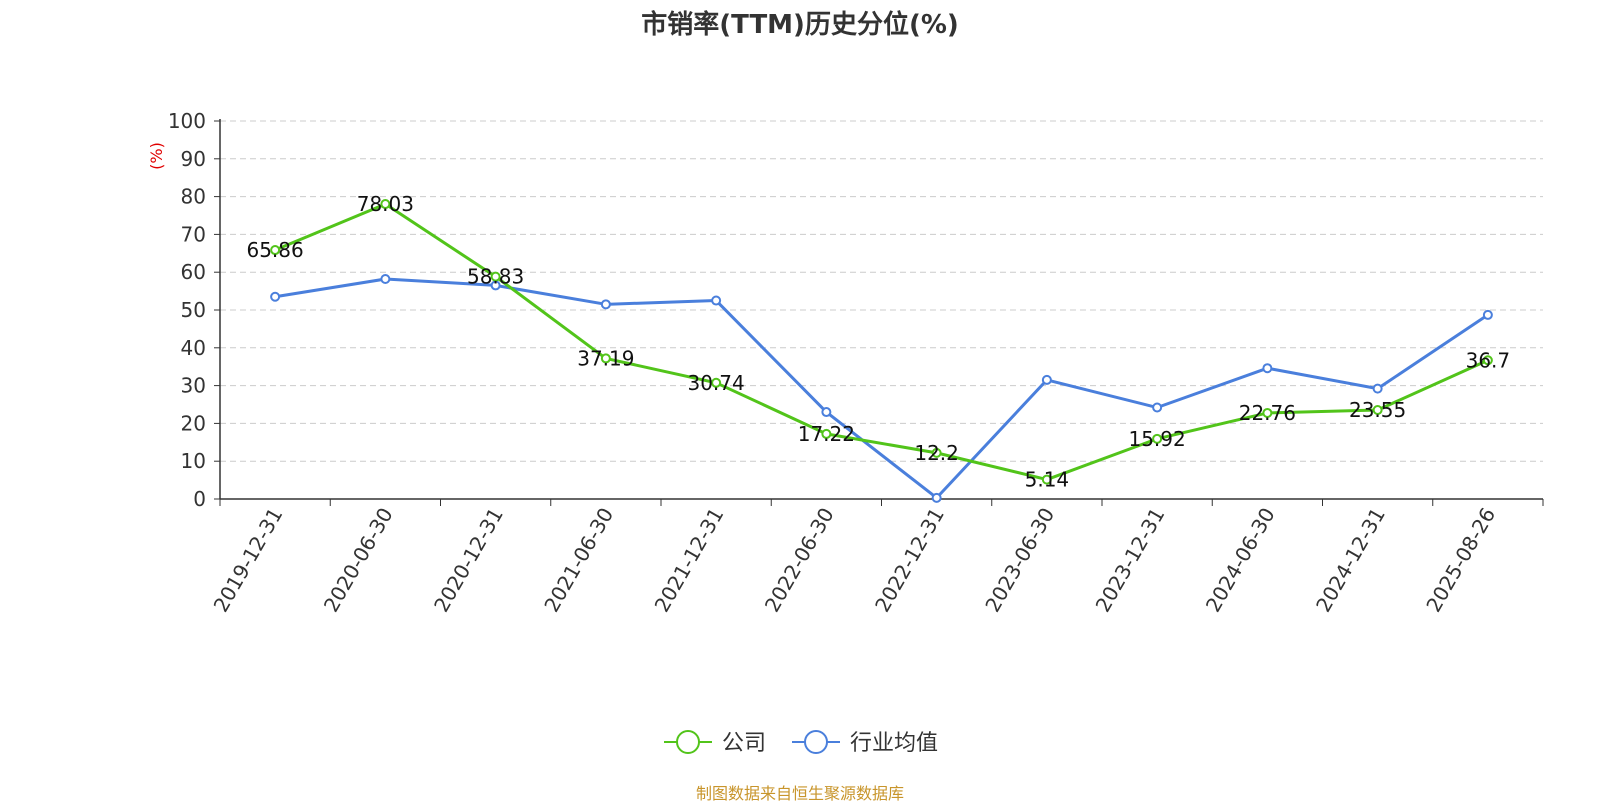 The width and height of the screenshot is (1600, 804). Describe the element at coordinates (193, 159) in the screenshot. I see `y-tick-label: 90` at that location.